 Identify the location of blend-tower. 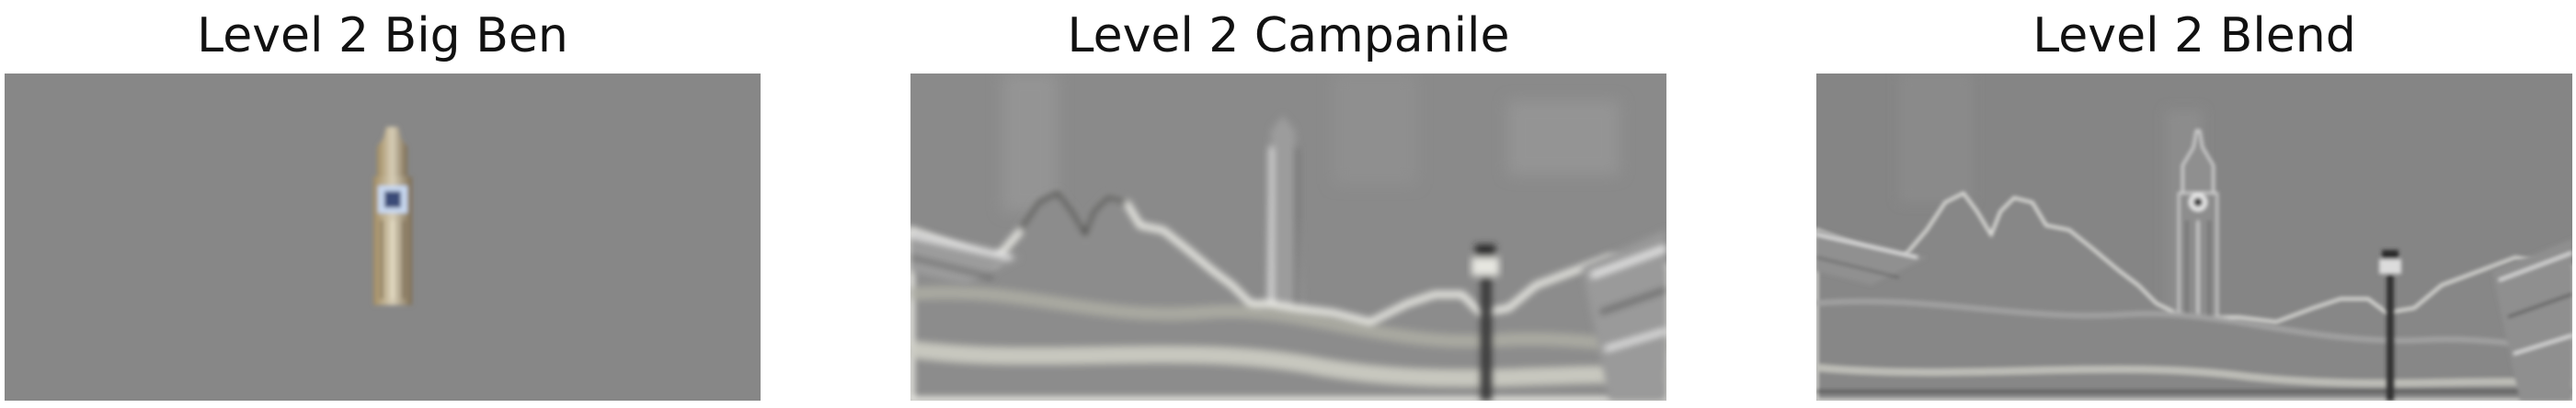
(2198, 231).